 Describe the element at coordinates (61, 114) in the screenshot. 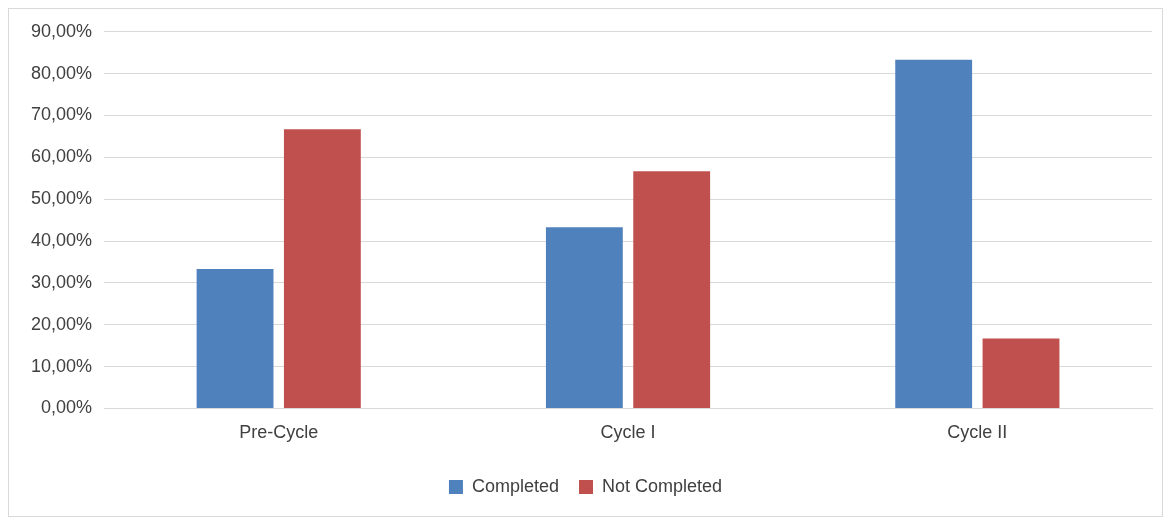

I see `y-tick-label: 70,00%` at that location.